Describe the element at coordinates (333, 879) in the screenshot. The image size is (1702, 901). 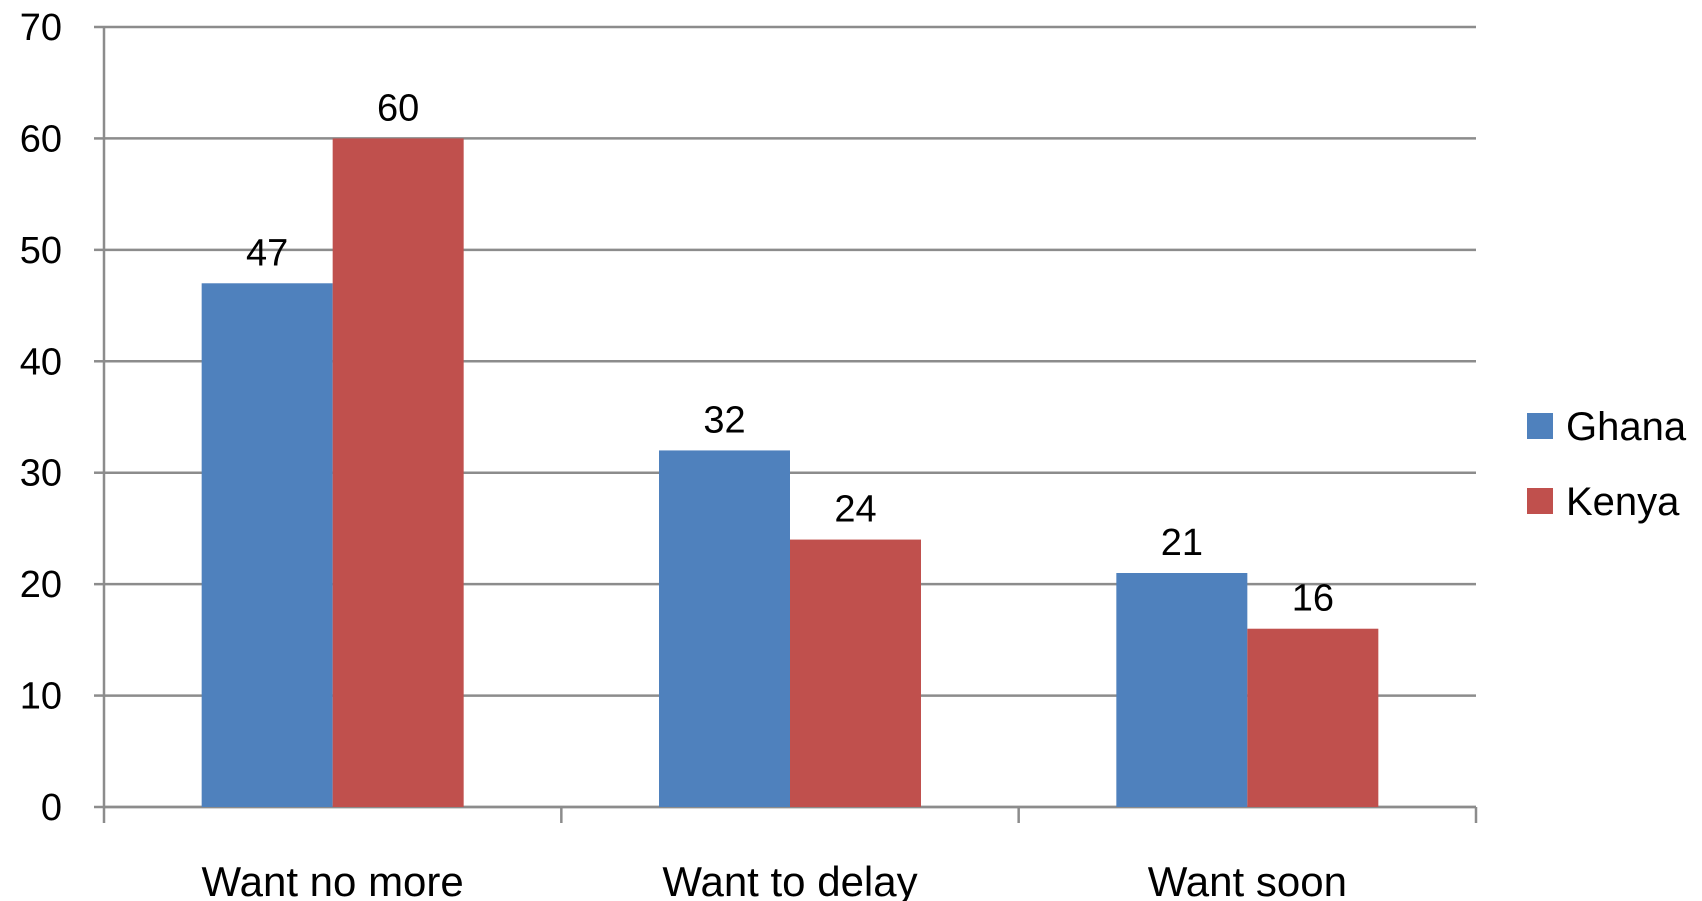
I see `x-category-label: Want no more` at that location.